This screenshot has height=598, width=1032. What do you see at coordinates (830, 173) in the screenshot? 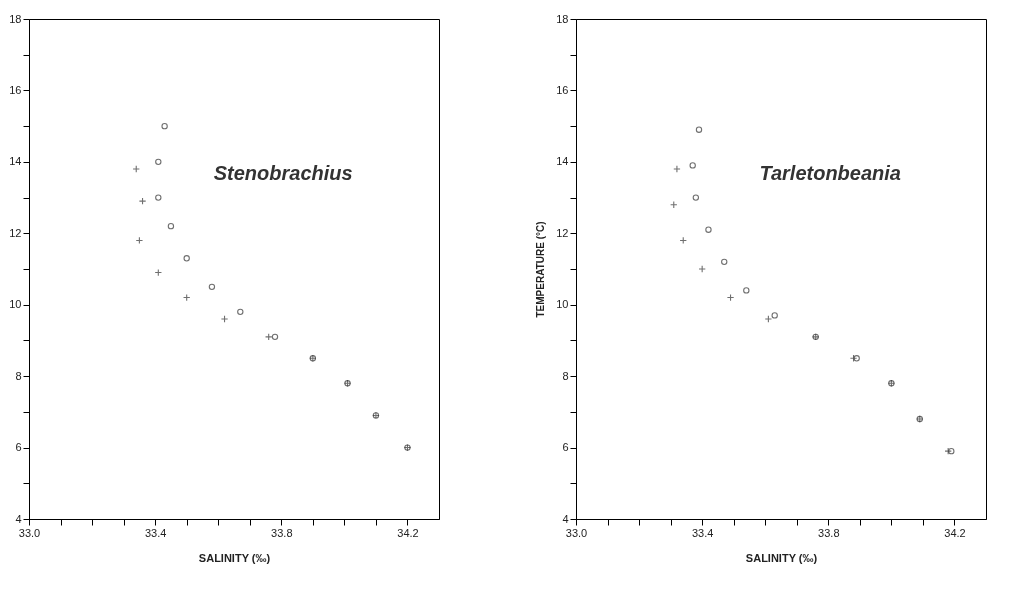
I see `annotation: Tarletonbeania` at bounding box center [830, 173].